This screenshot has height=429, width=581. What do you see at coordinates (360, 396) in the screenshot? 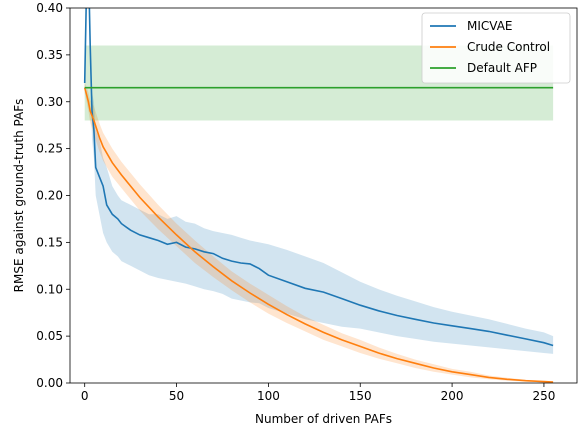
I see `x-tick-label: 150` at bounding box center [360, 396].